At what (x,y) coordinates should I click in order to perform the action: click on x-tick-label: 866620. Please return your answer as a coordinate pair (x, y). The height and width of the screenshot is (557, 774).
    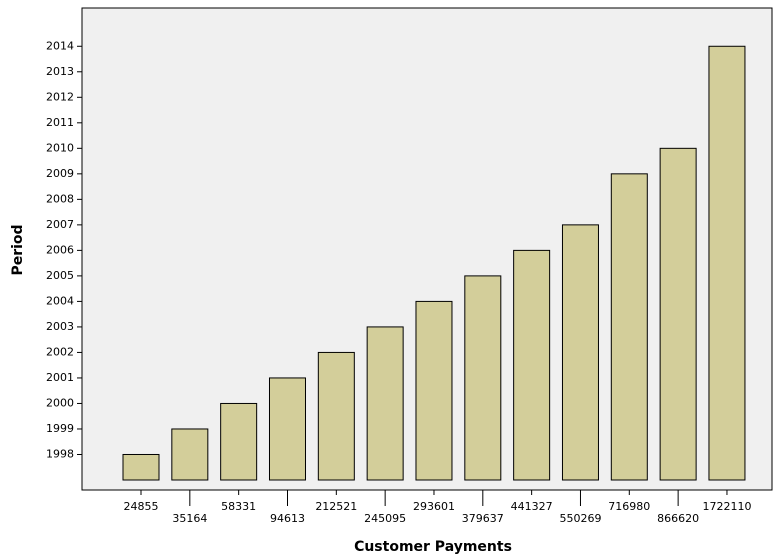
    Looking at the image, I should click on (678, 518).